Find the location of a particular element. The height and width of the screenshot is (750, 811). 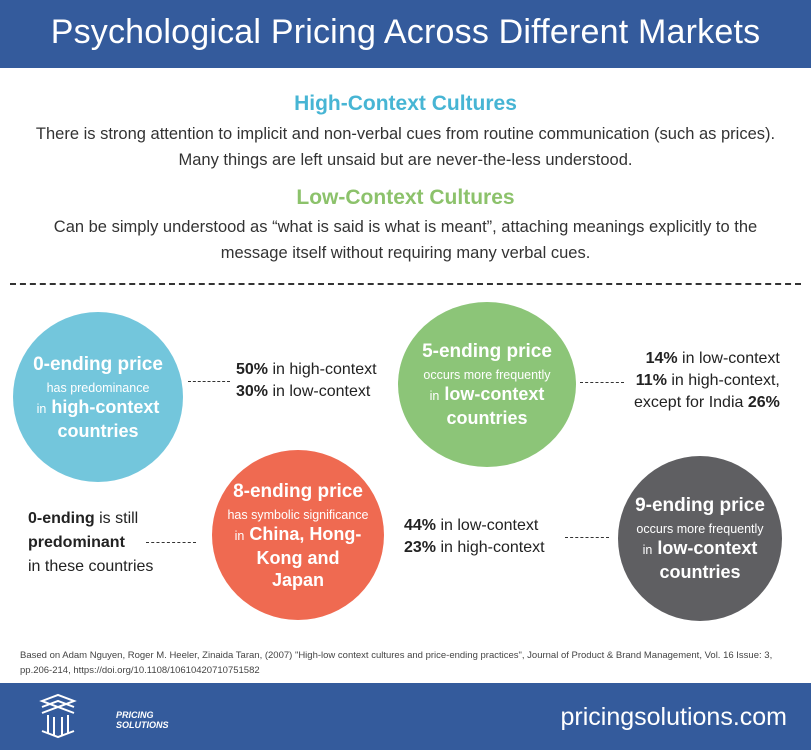

five-ending-connector is located at coordinates (602, 382).